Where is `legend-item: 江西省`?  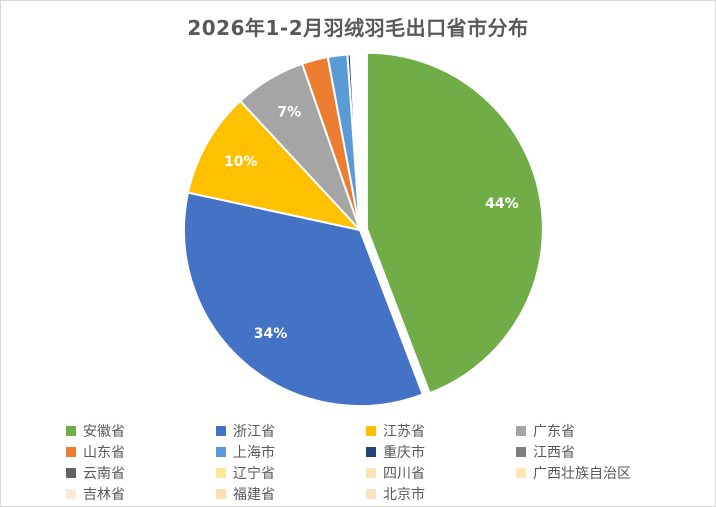 legend-item: 江西省 is located at coordinates (601, 452).